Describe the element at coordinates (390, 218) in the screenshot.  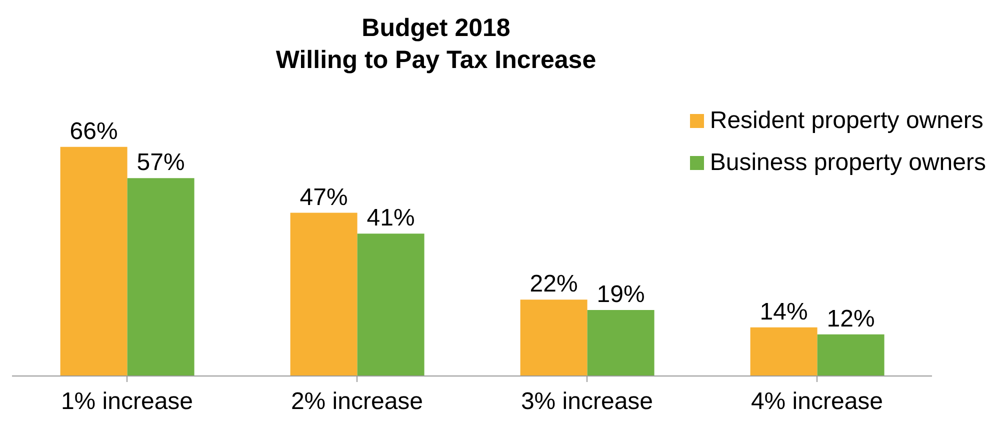
I see `data-label: 41%` at that location.